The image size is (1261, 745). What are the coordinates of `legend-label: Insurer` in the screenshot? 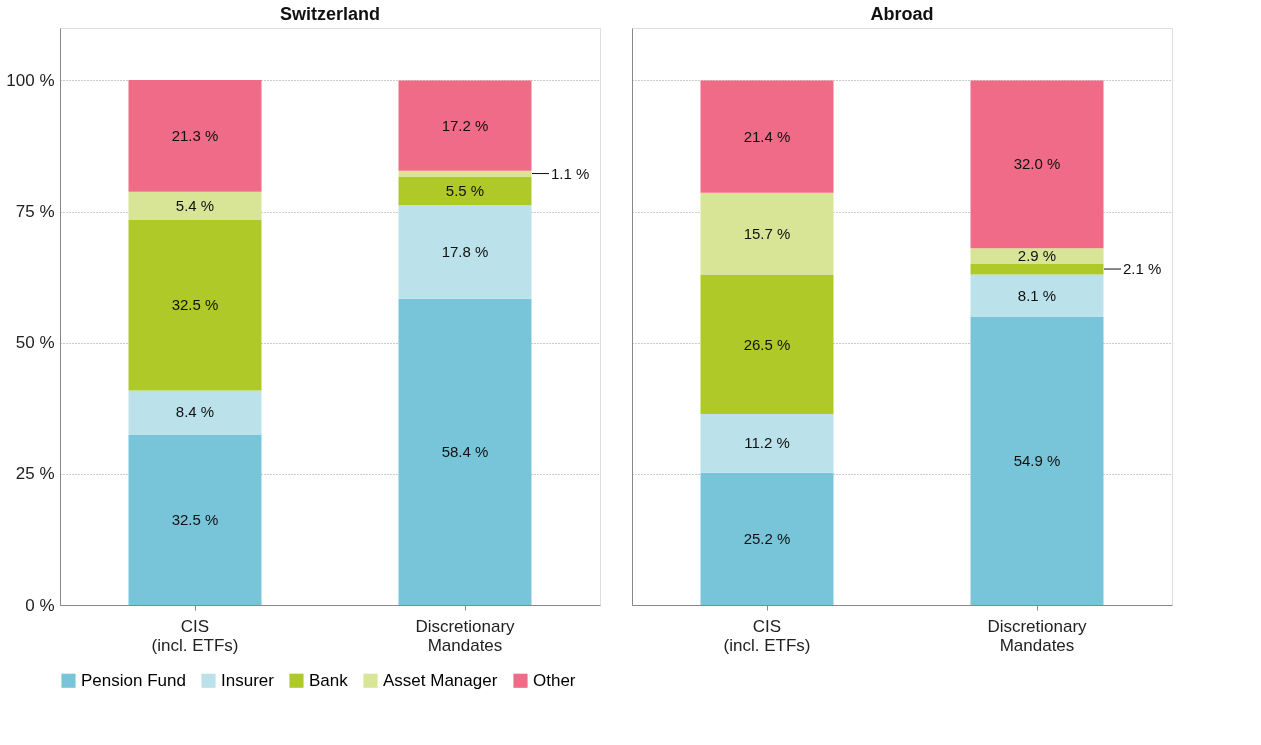 It's located at (248, 680).